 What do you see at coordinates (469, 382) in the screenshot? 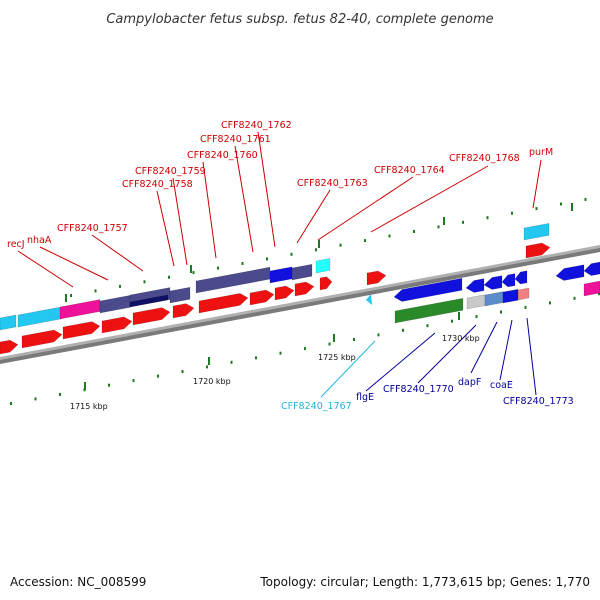
I see `gene-label-dapf: dapF` at bounding box center [469, 382].